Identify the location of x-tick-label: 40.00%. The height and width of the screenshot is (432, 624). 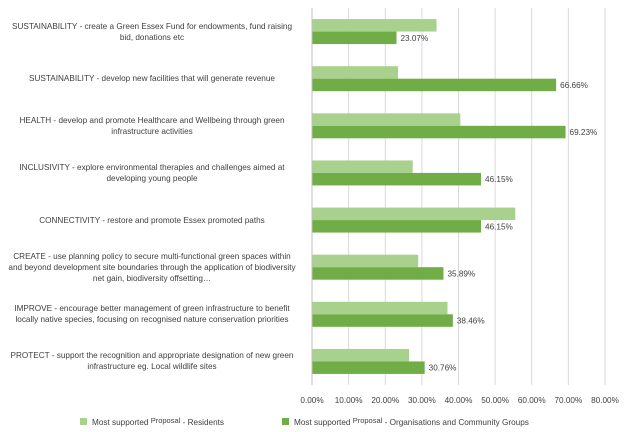
(459, 400).